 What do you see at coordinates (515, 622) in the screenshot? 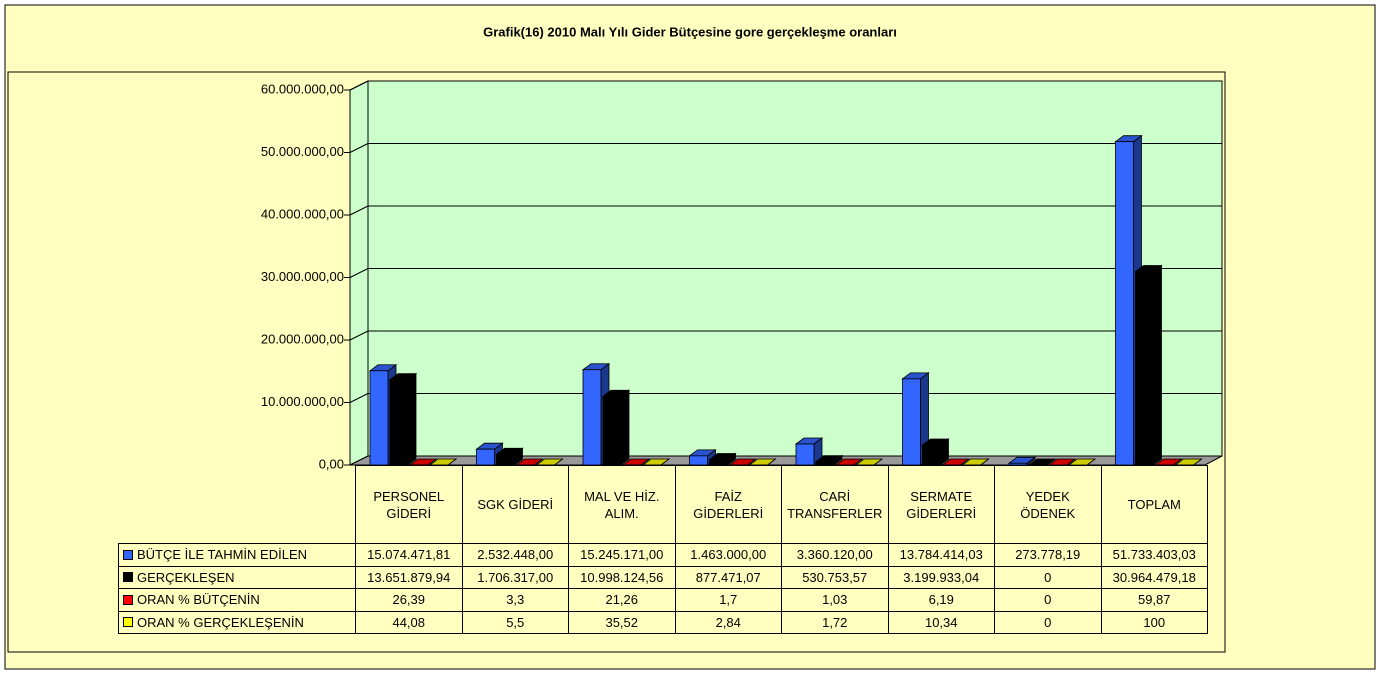
I see `data-label: 5,5` at bounding box center [515, 622].